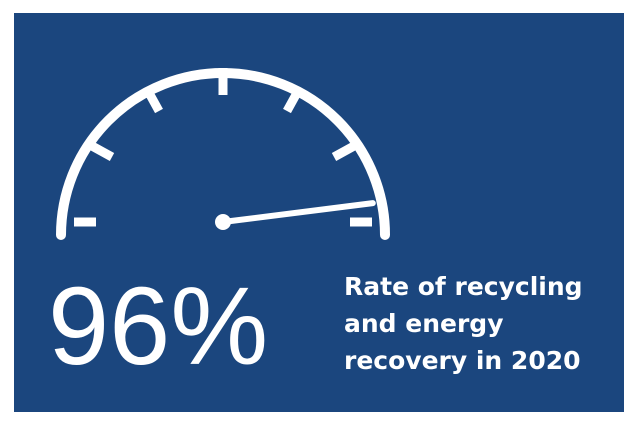  What do you see at coordinates (158, 326) in the screenshot?
I see `stat-value: 96%` at bounding box center [158, 326].